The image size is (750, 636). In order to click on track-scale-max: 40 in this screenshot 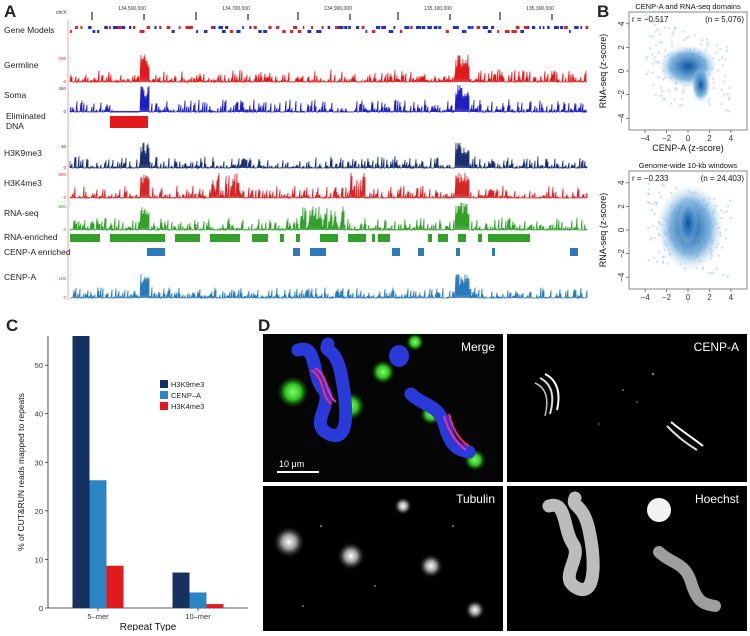, I will do `click(64, 146)`.